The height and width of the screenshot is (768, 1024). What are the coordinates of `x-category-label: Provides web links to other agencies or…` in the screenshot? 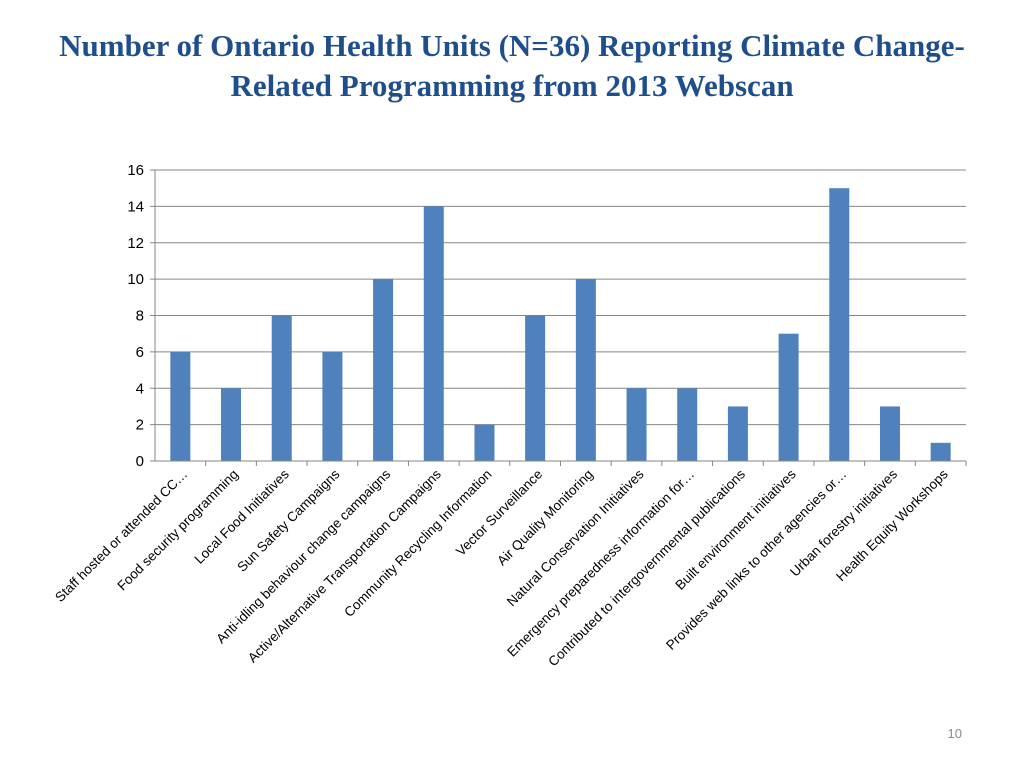 It's located at (756, 560).